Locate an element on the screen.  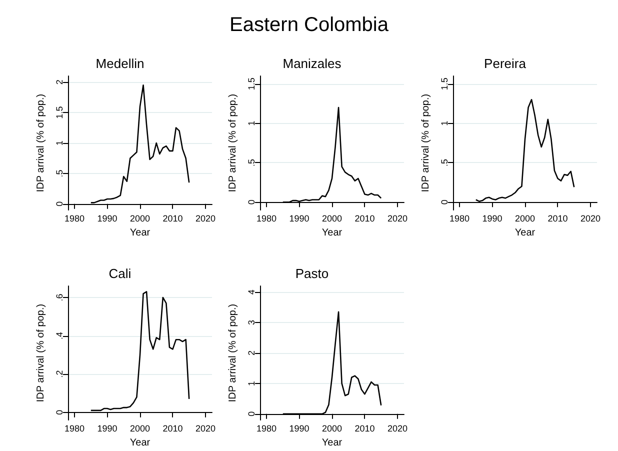
y-tick-label: .6 is located at coordinates (59, 298).